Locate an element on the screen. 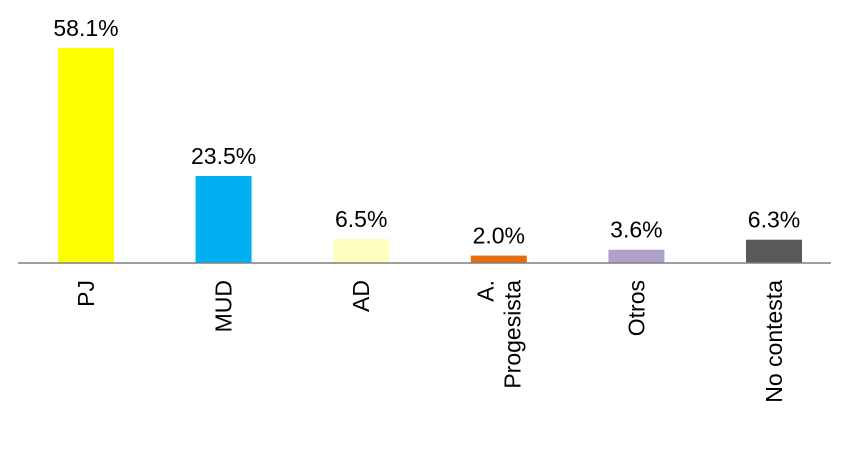  category-label-2-line-0: AD is located at coordinates (361, 296).